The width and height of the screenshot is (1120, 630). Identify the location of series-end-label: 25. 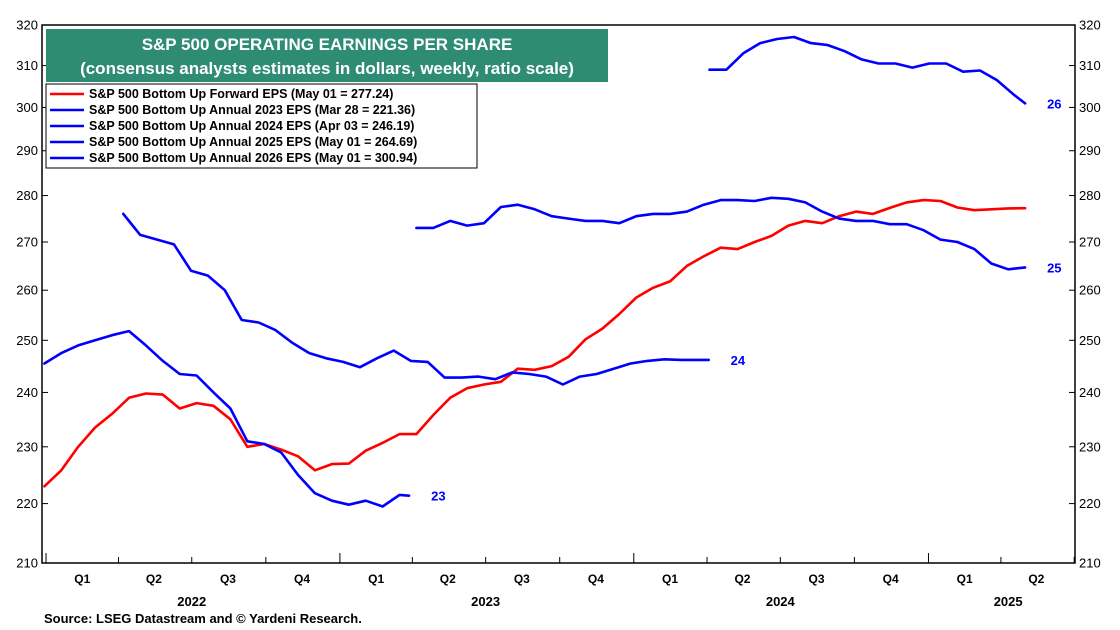
(1054, 267).